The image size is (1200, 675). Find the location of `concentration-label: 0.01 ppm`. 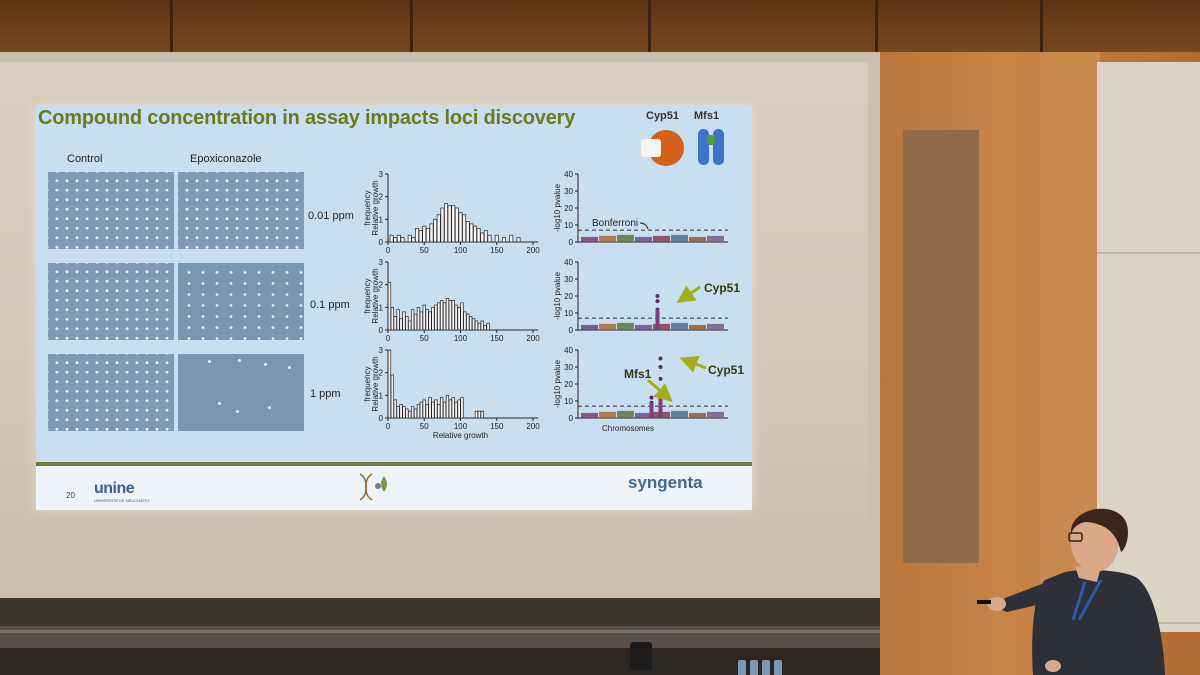

concentration-label: 0.01 ppm is located at coordinates (331, 216).